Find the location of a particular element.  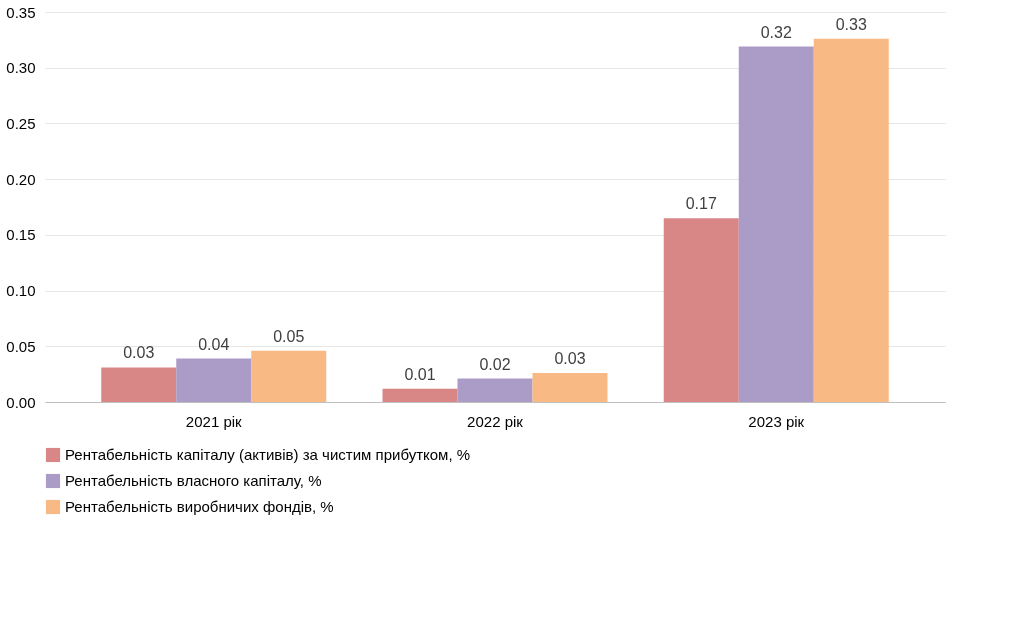

data-label: 0.04 is located at coordinates (214, 344).